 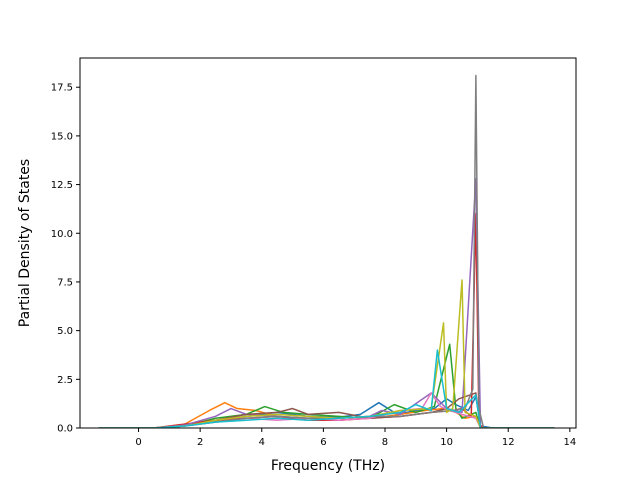 I want to click on y-tick-label: 5.0, so click(x=65, y=331).